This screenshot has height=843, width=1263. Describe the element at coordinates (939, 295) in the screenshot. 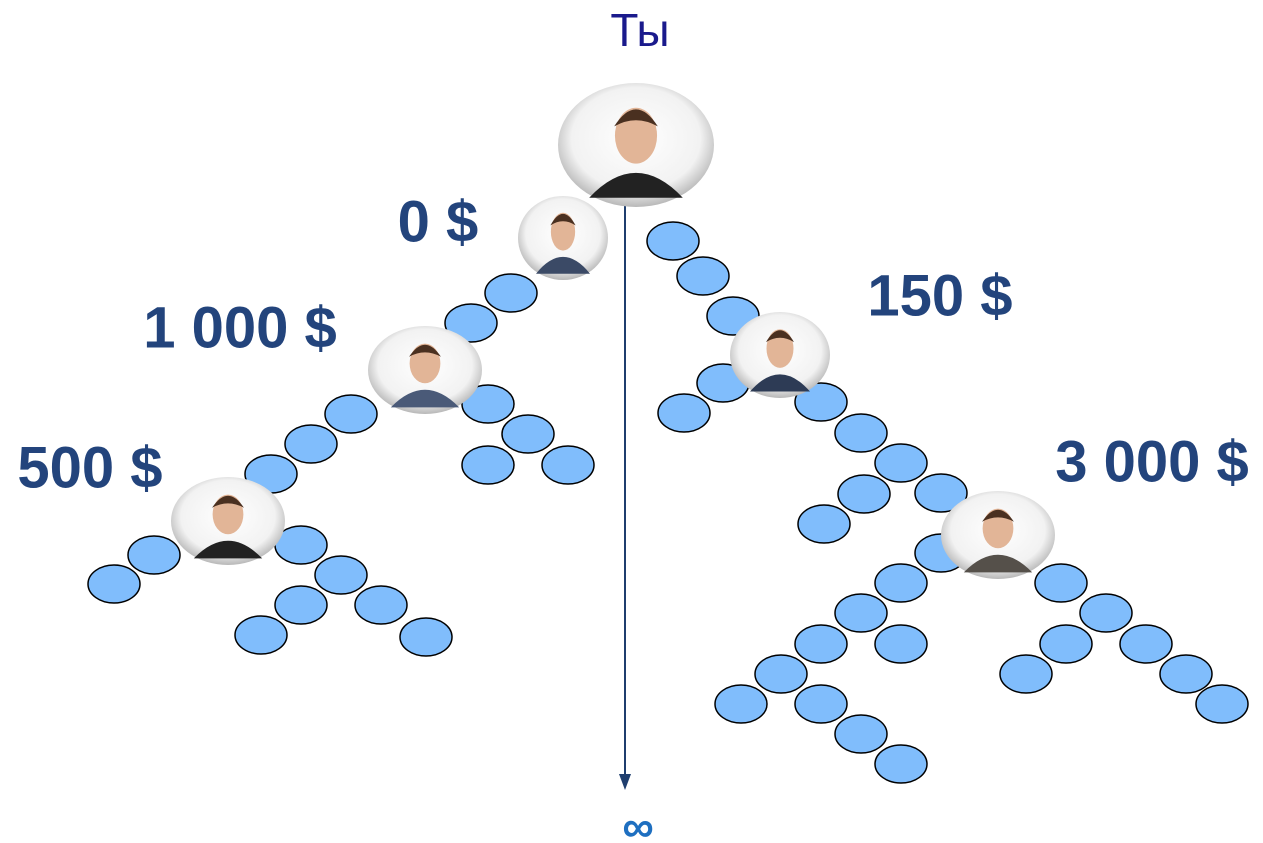

I see `node-label: 150 $` at that location.